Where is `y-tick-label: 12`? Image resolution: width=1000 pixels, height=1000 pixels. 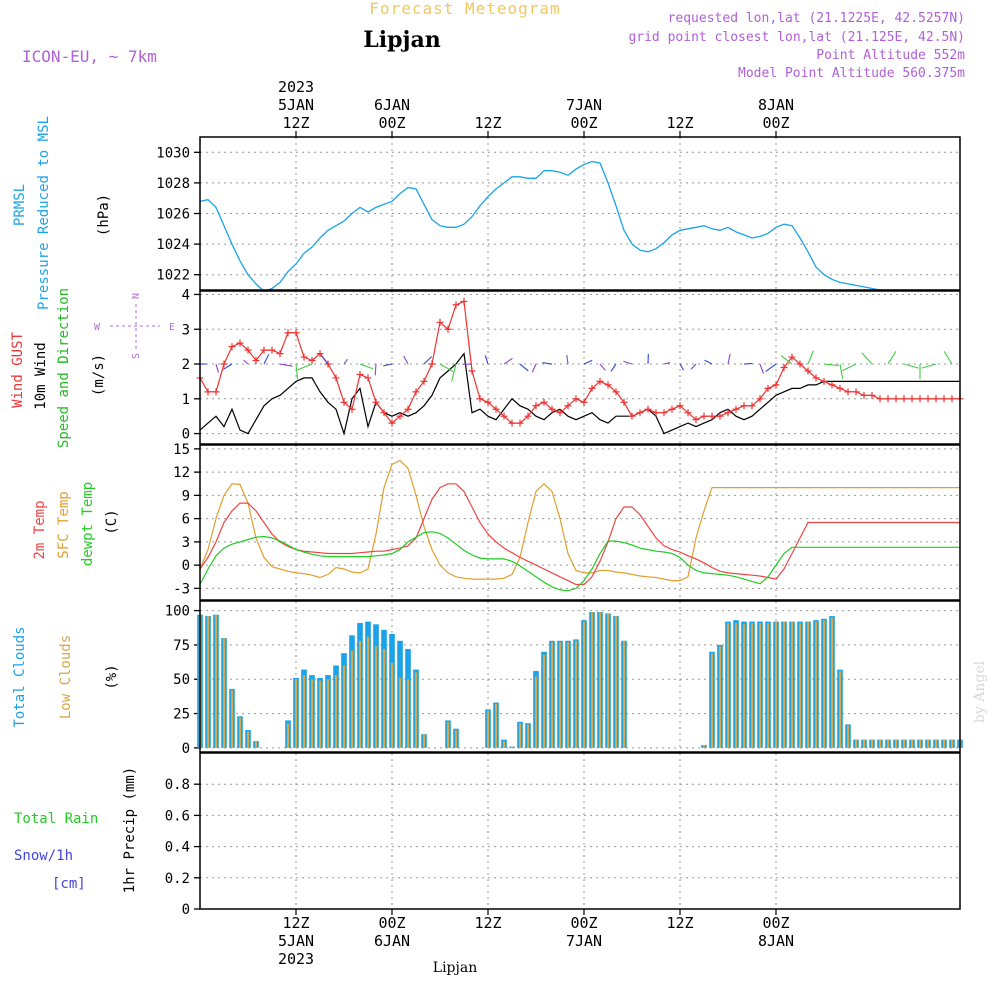
y-tick-label: 12 is located at coordinates (181, 473).